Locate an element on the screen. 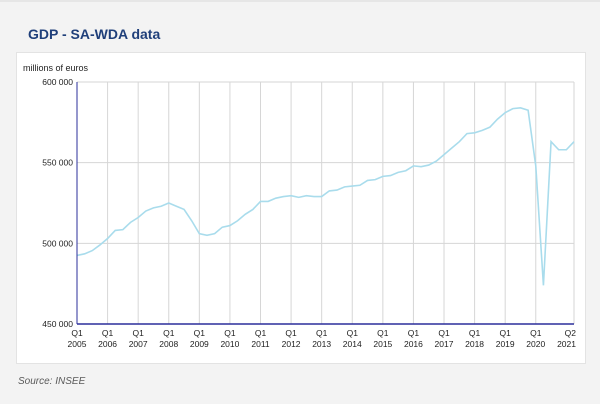  y-tick-label: 550 000 is located at coordinates (57, 163).